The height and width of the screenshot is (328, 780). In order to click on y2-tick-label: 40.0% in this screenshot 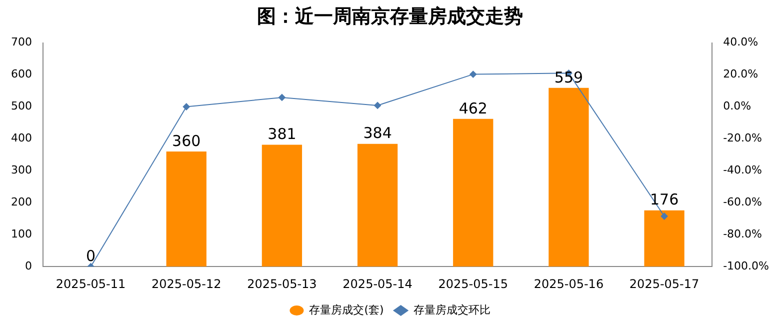, I will do `click(740, 42)`.